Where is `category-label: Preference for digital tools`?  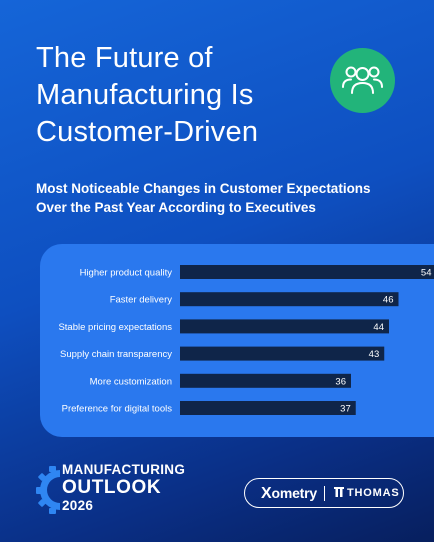 category-label: Preference for digital tools is located at coordinates (117, 409).